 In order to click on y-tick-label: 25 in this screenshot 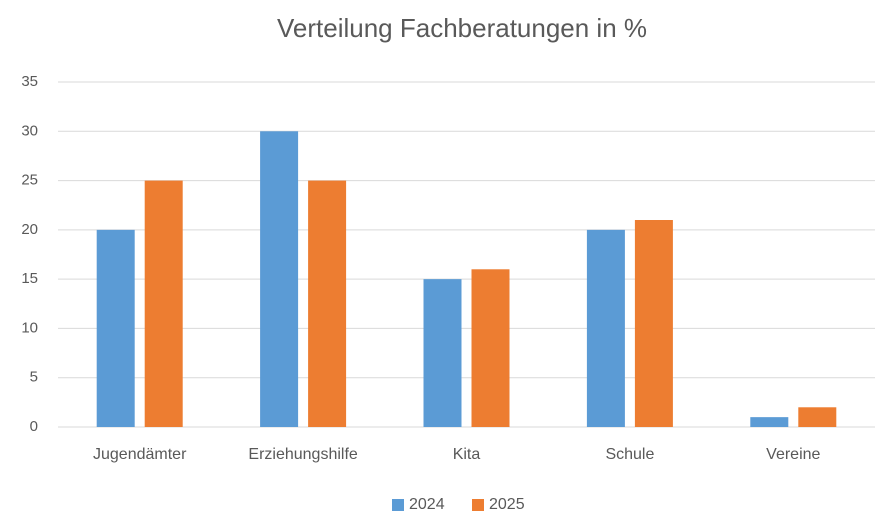, I will do `click(29, 180)`.